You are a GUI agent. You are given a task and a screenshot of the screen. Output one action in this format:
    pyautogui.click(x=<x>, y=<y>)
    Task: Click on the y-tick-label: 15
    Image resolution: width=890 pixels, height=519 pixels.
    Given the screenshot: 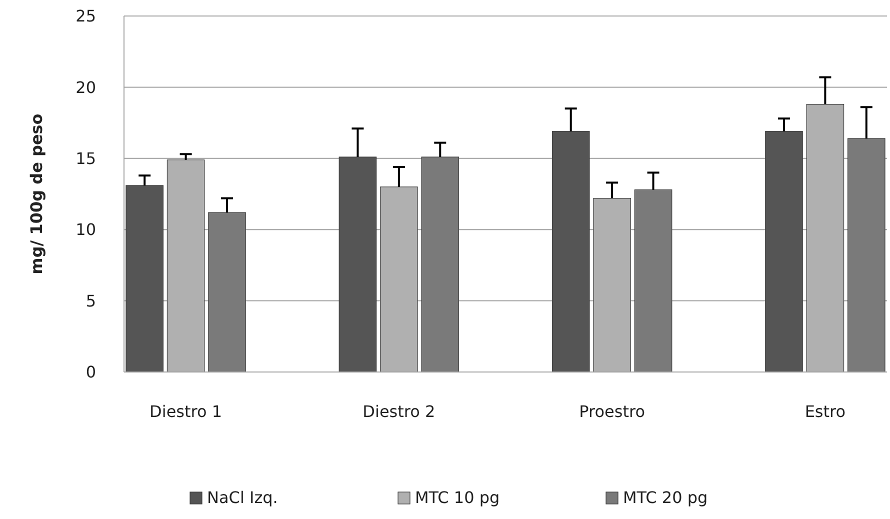 What is the action you would take?
    pyautogui.click(x=86, y=158)
    